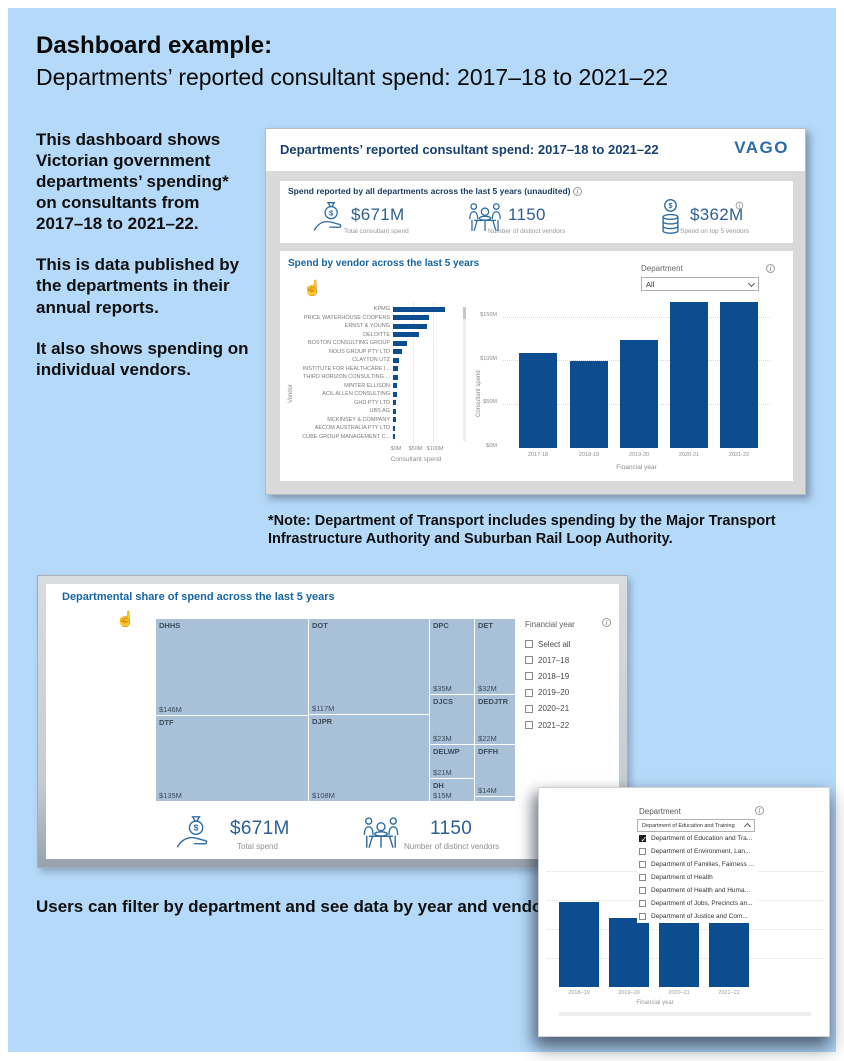  Describe the element at coordinates (416, 459) in the screenshot. I see `vendor-x-axis-title: Consultant spend` at that location.